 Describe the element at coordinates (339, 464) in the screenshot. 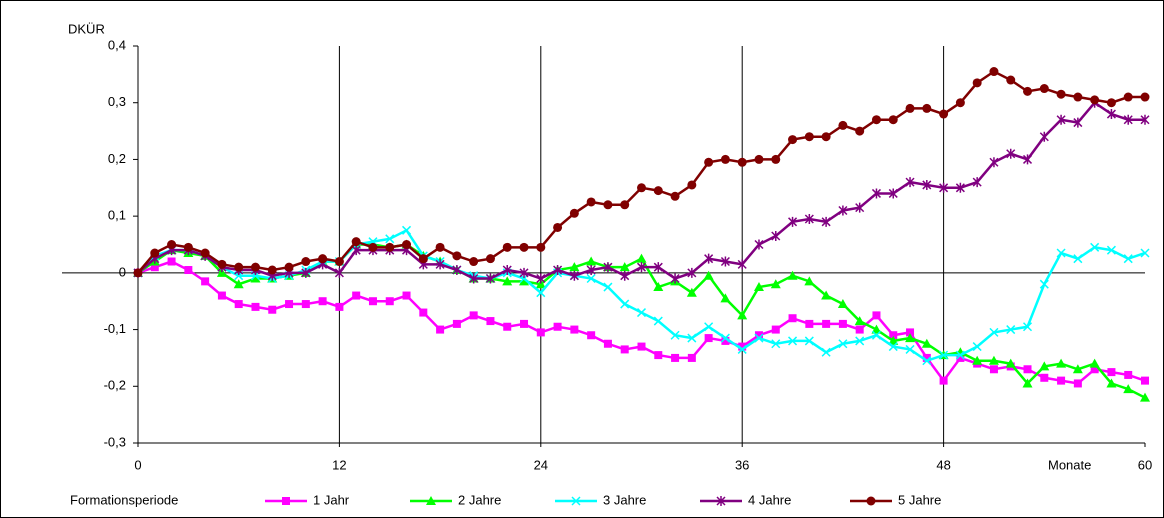

I see `x-tick-label: 12` at that location.